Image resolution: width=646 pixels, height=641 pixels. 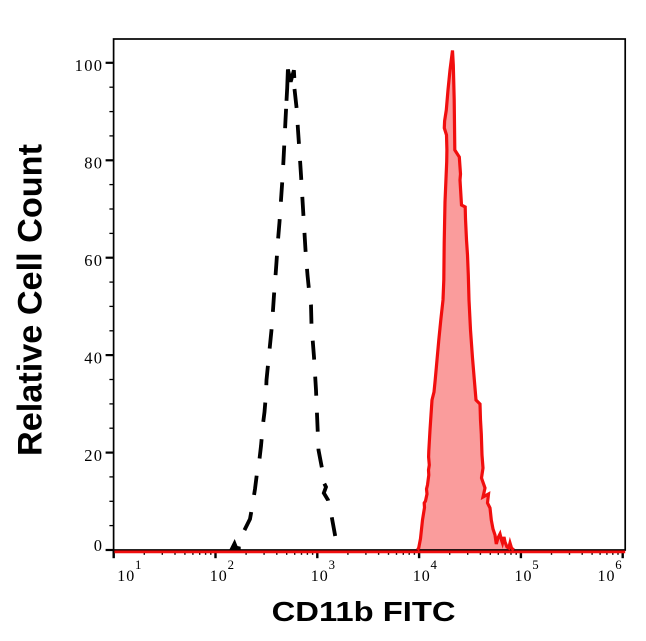 I want to click on svg-text: 5, so click(x=535, y=565).